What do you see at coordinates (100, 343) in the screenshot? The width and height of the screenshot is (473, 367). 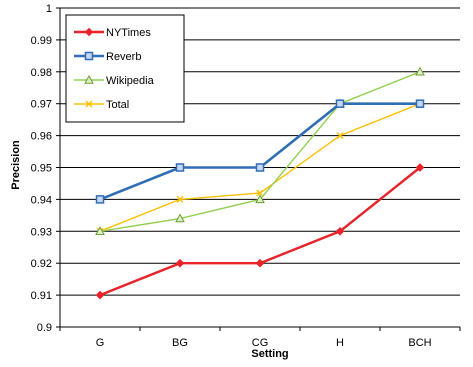 I see `x-tick-label: G` at bounding box center [100, 343].